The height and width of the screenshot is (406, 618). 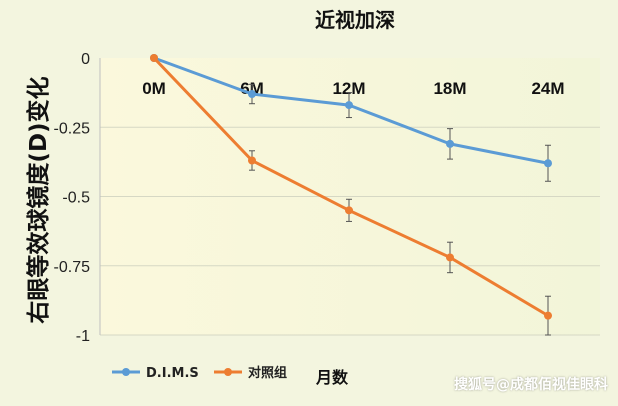 I want to click on y-tick-label: -0.5, so click(x=76, y=198).